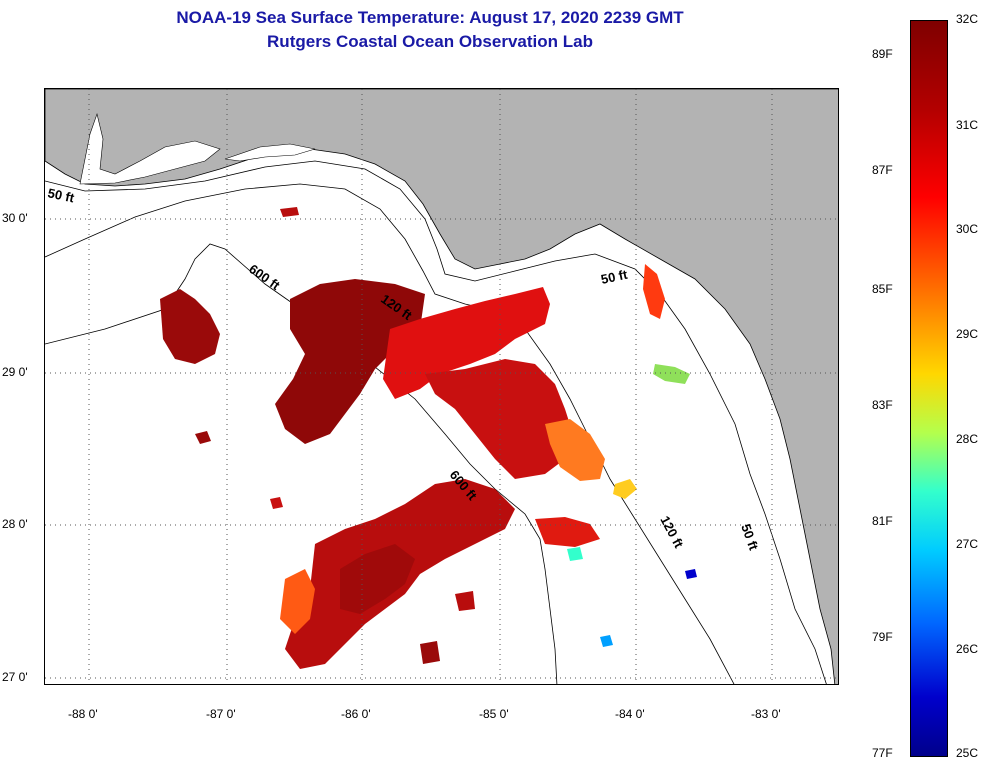 The height and width of the screenshot is (770, 992). What do you see at coordinates (15, 677) in the screenshot?
I see `lat-label-27: 27 0'` at bounding box center [15, 677].